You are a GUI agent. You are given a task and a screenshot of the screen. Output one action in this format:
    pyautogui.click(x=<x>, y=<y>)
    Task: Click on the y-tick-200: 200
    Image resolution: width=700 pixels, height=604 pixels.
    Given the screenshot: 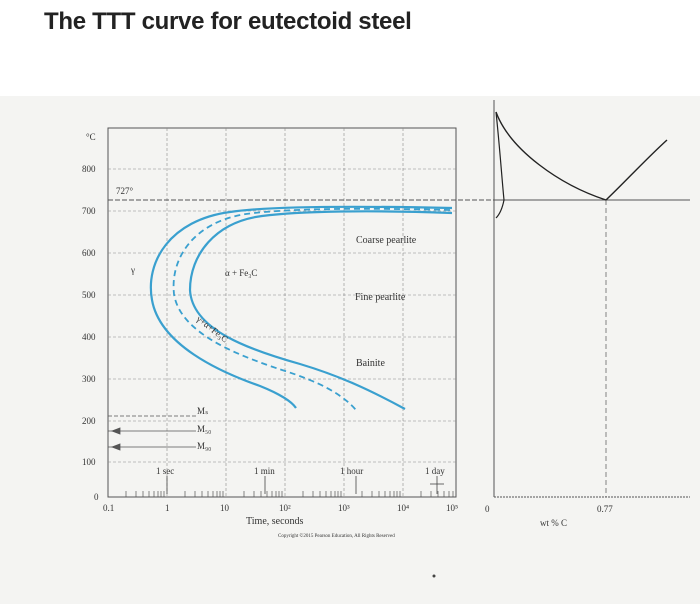 What is the action you would take?
    pyautogui.click(x=89, y=421)
    